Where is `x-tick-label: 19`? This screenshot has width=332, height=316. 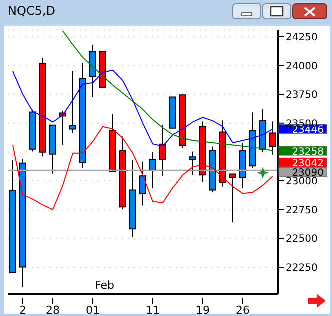 x-tick-label: 19 is located at coordinates (203, 310).